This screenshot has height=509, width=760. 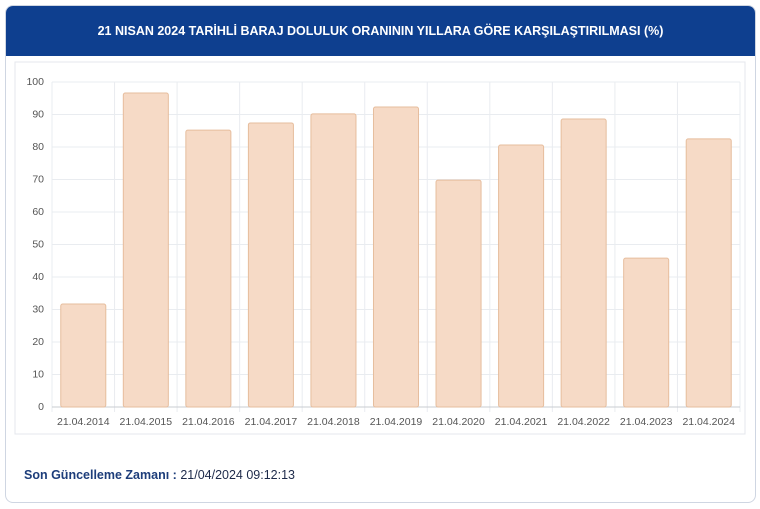 What do you see at coordinates (333, 422) in the screenshot?
I see `x-tick-label: 21.04.2018` at bounding box center [333, 422].